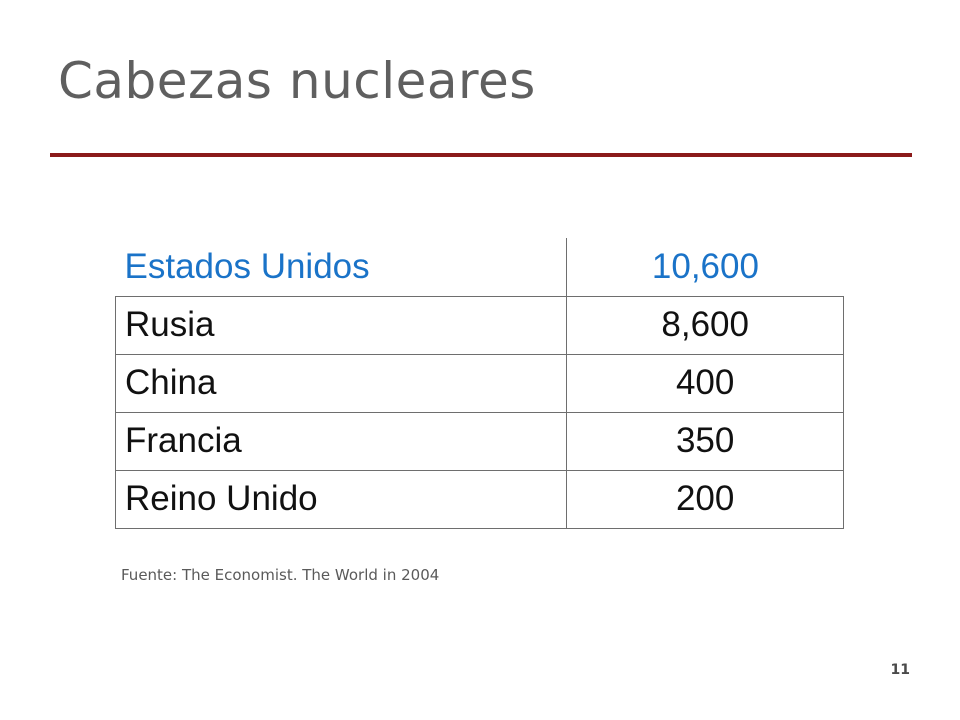 The height and width of the screenshot is (720, 960). Describe the element at coordinates (900, 670) in the screenshot. I see `page-number: 11` at that location.